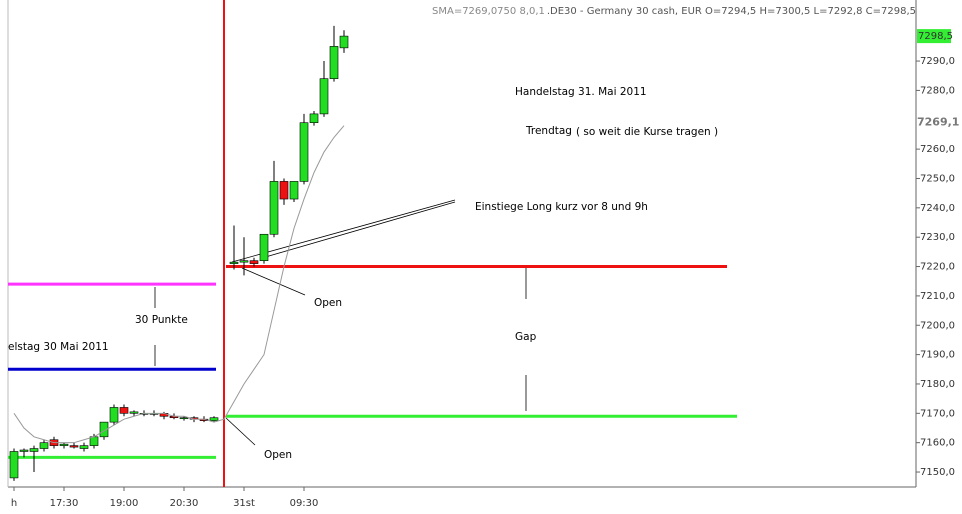  Describe the element at coordinates (161, 320) in the screenshot. I see `annotation: 30 Punkte` at that location.